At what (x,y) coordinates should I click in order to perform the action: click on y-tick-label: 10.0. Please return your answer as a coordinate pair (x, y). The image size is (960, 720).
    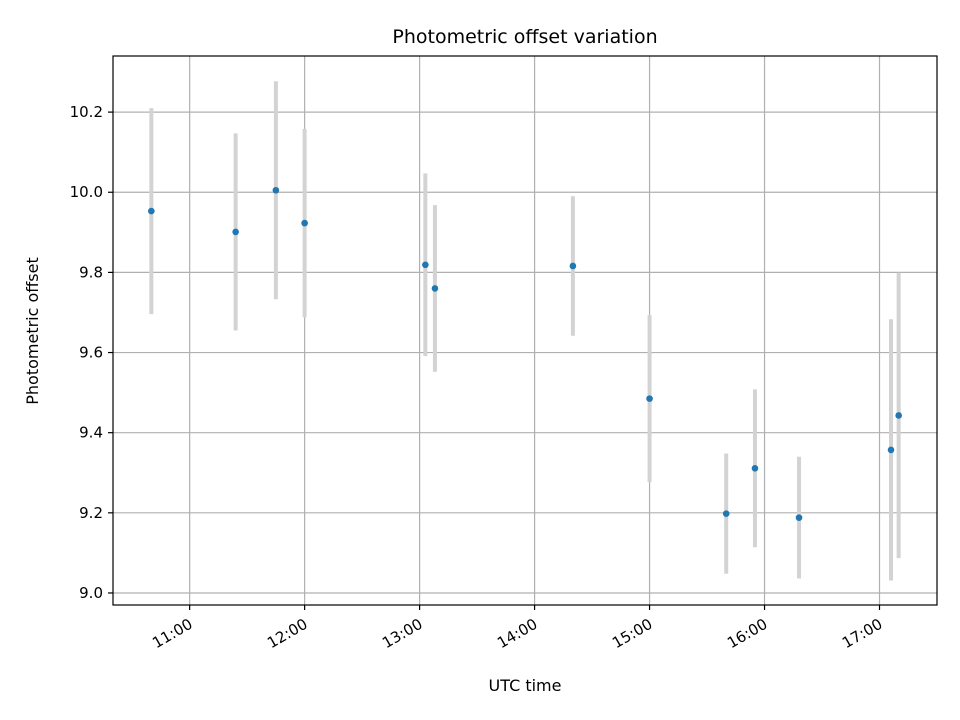
    Looking at the image, I should click on (86, 192).